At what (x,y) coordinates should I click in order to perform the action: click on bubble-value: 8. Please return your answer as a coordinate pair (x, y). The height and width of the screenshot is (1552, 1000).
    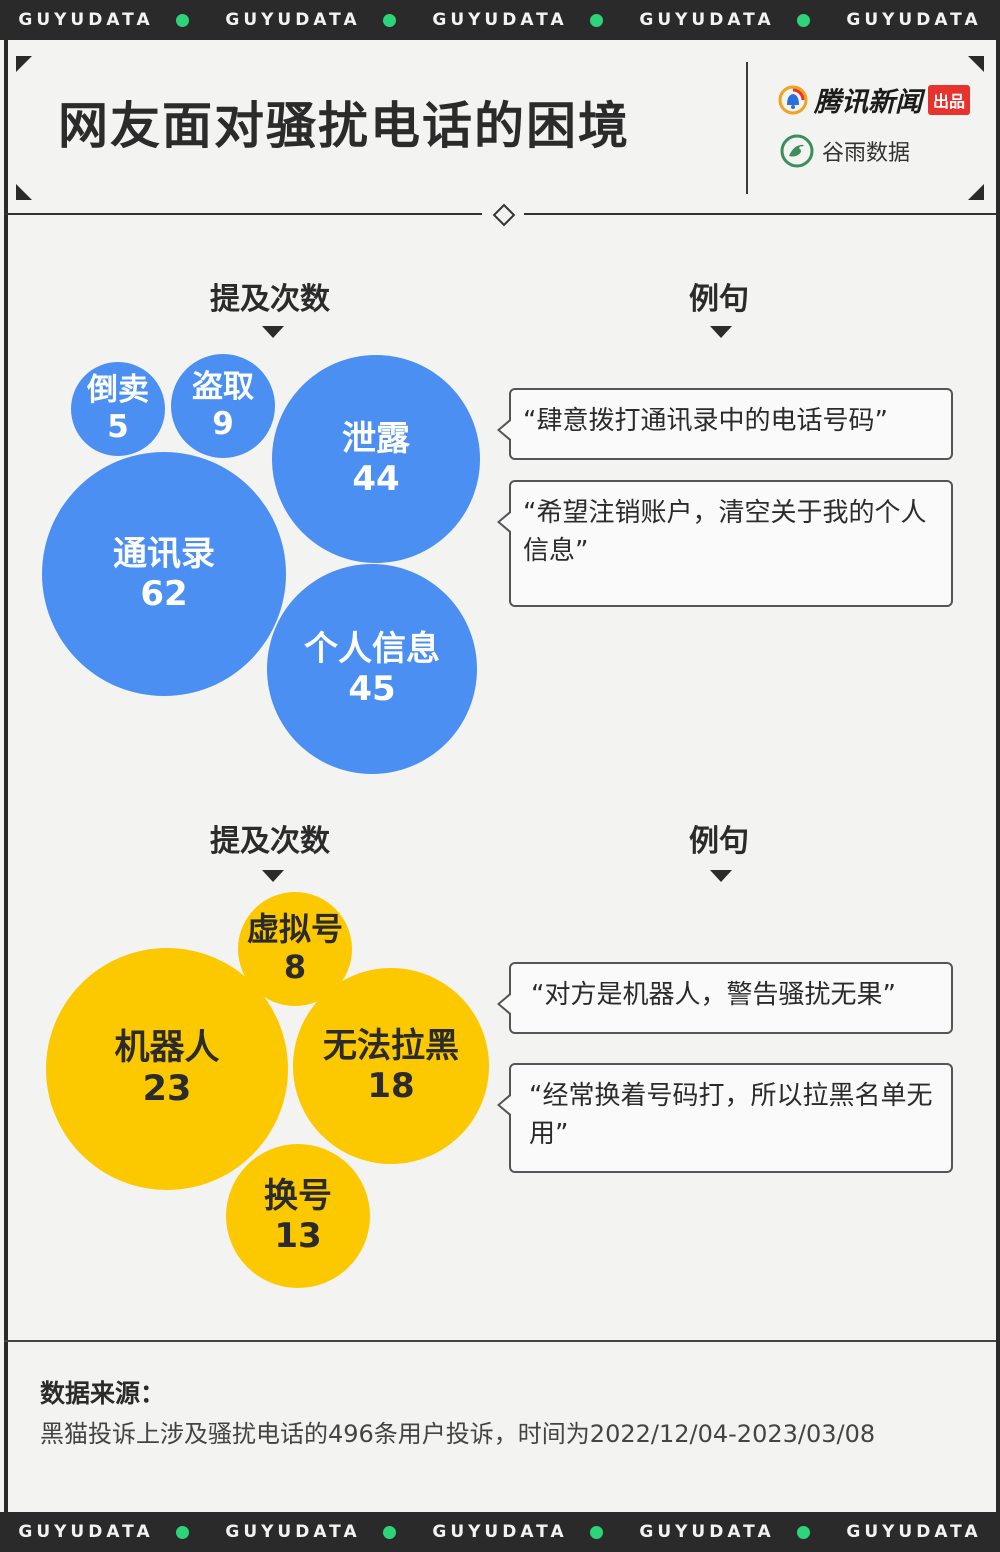
    Looking at the image, I should click on (295, 967).